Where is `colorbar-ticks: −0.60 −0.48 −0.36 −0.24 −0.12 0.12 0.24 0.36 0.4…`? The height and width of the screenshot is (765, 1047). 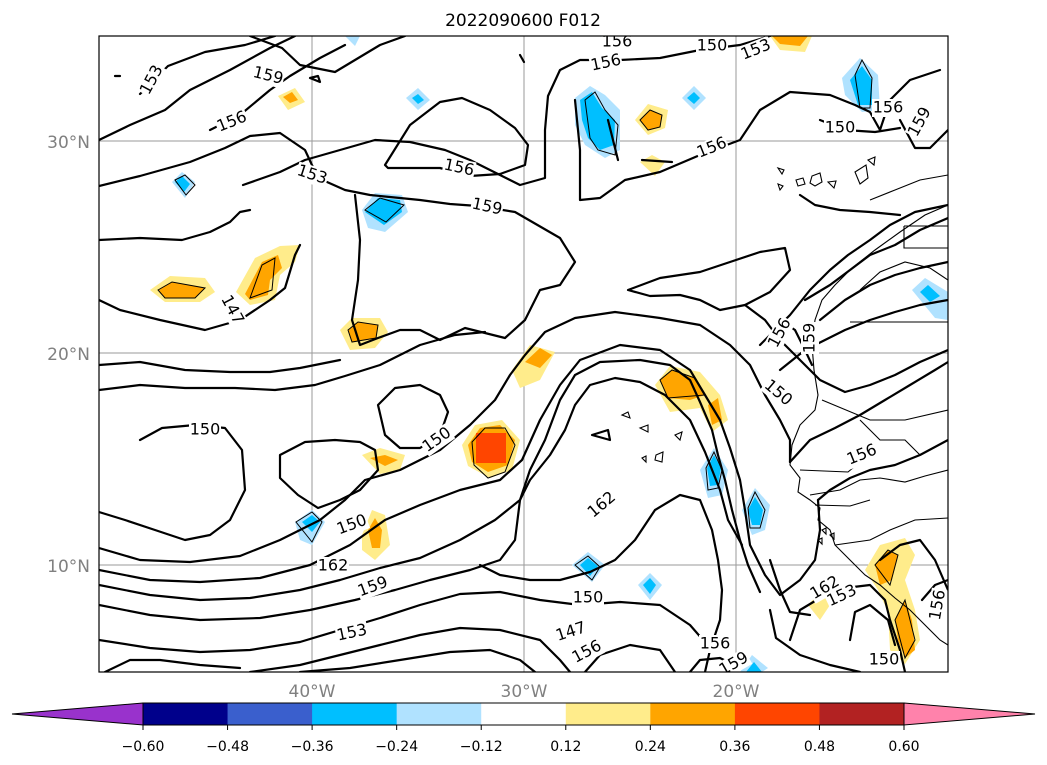 colorbar-ticks: −0.60 −0.48 −0.36 −0.24 −0.12 0.12 0.24 0.36 0.4… is located at coordinates (521, 740).